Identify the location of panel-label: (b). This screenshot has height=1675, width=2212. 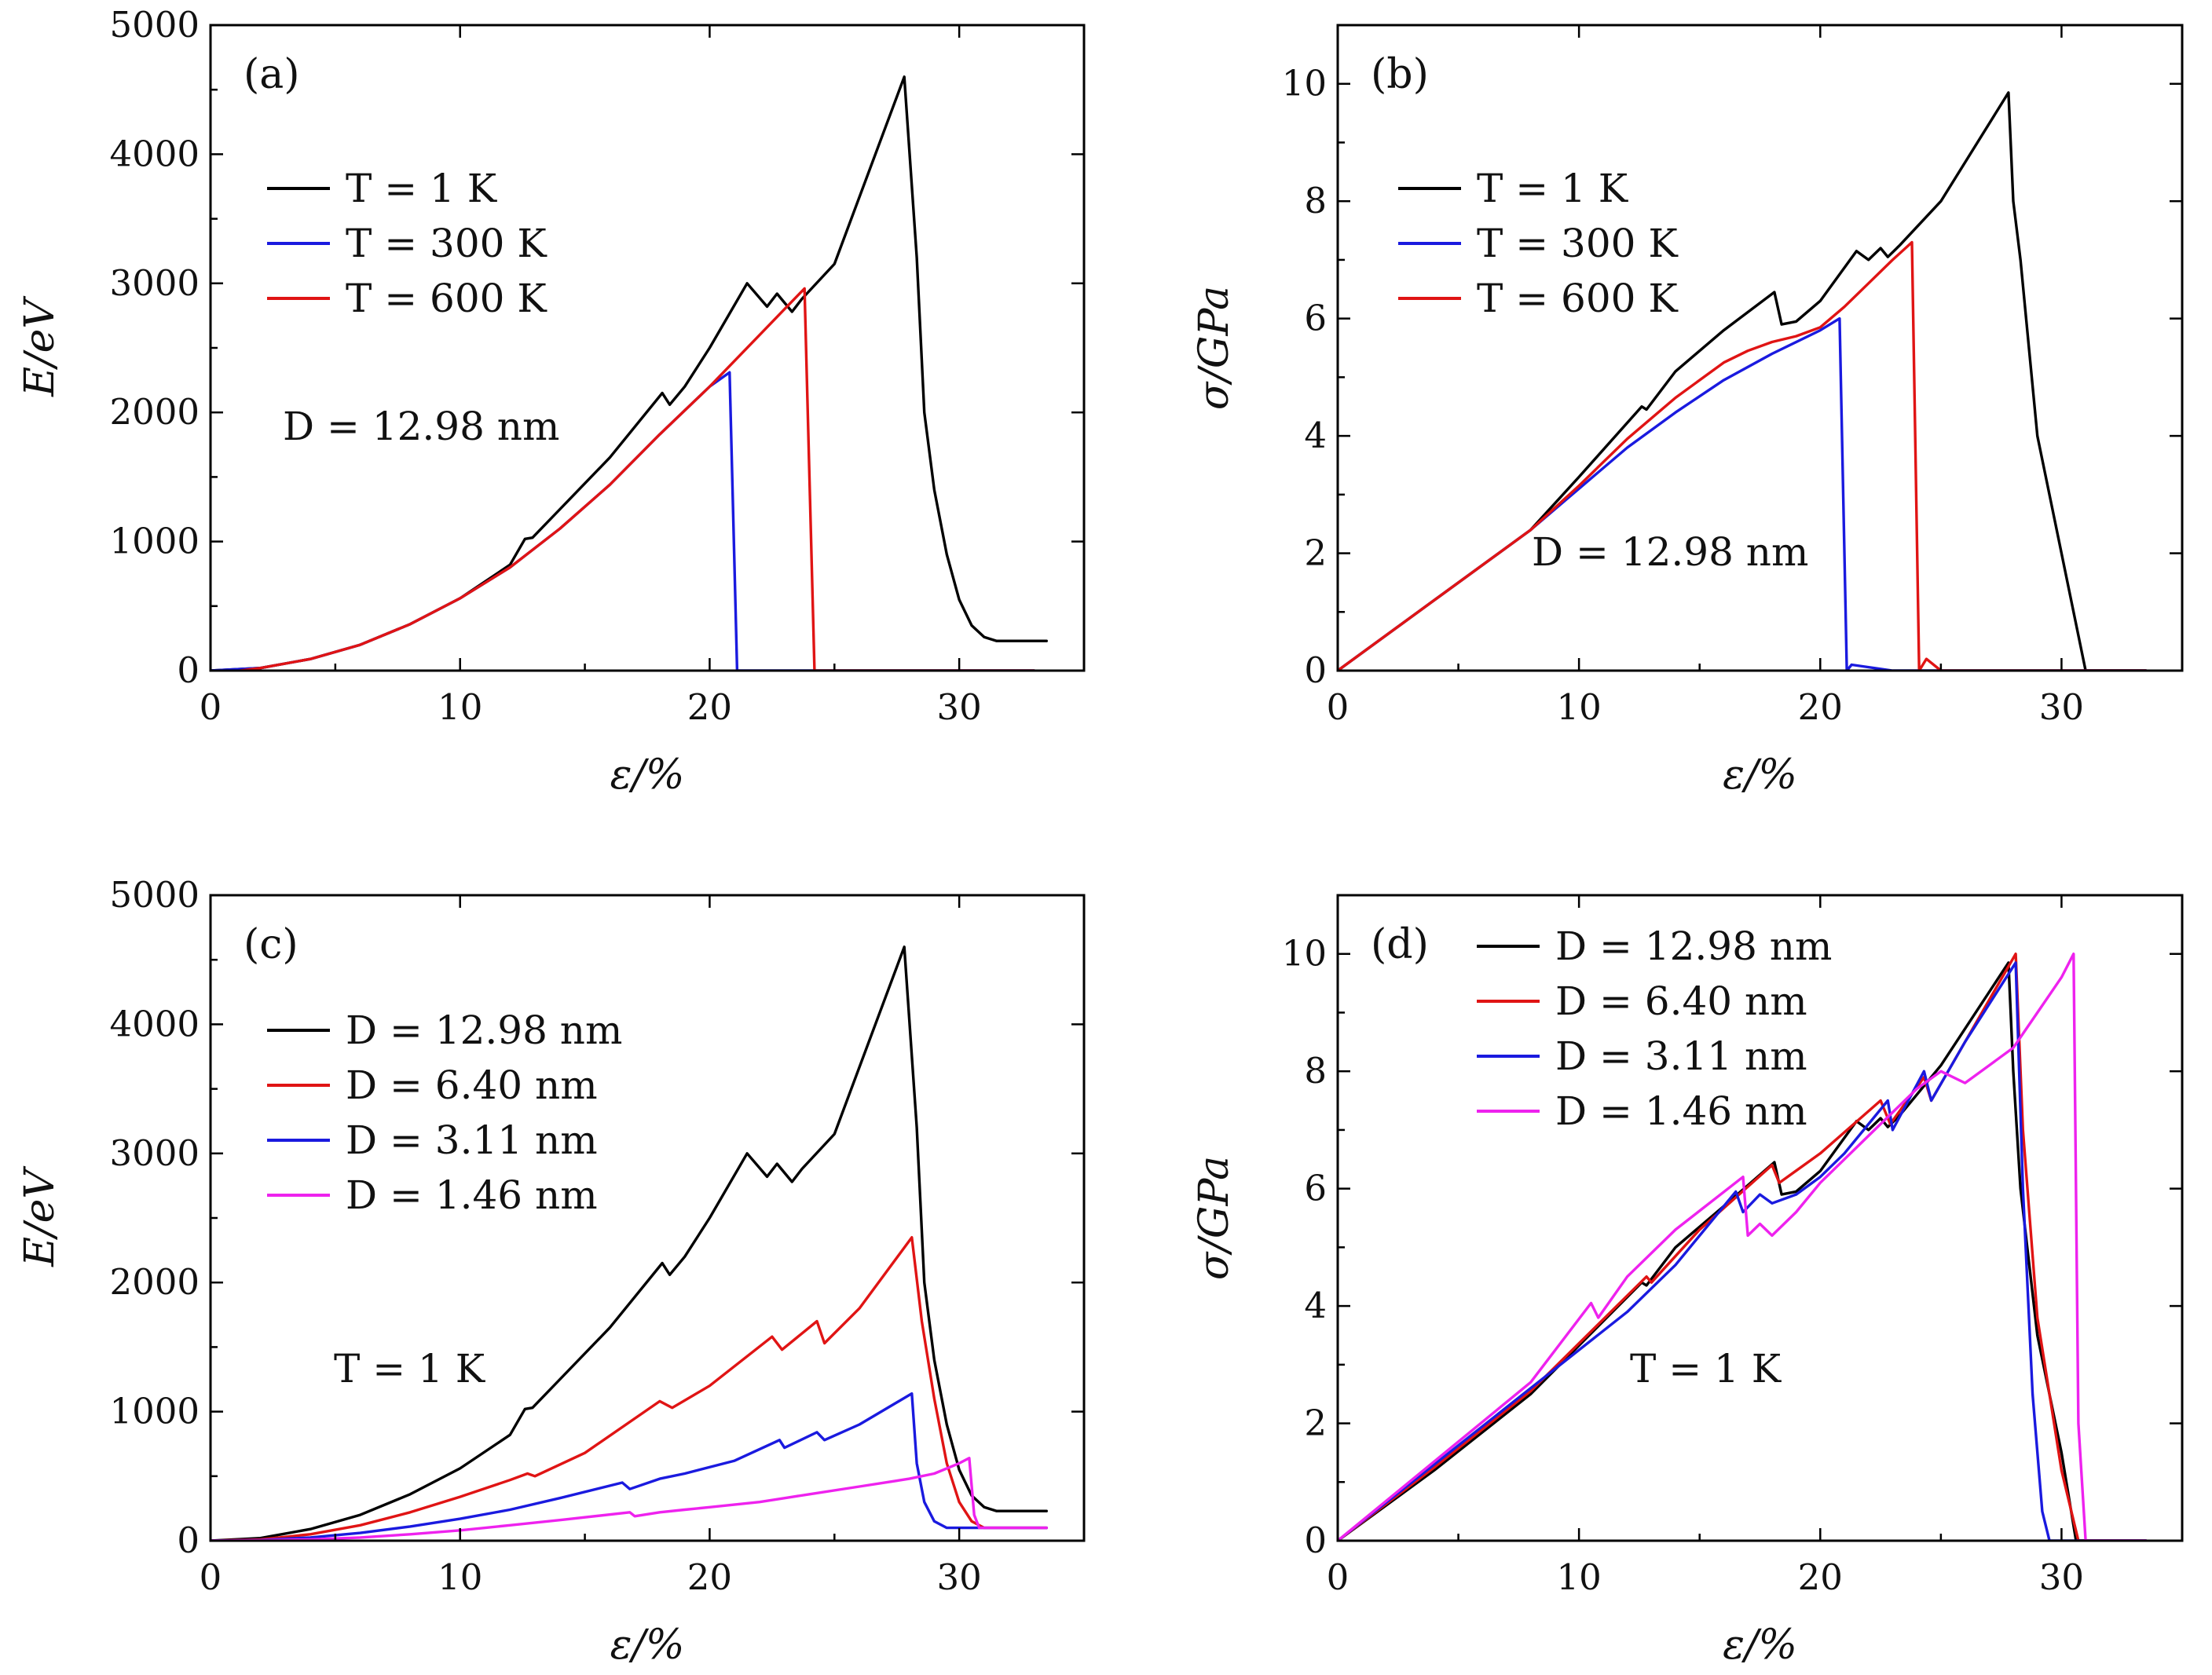
(1400, 74).